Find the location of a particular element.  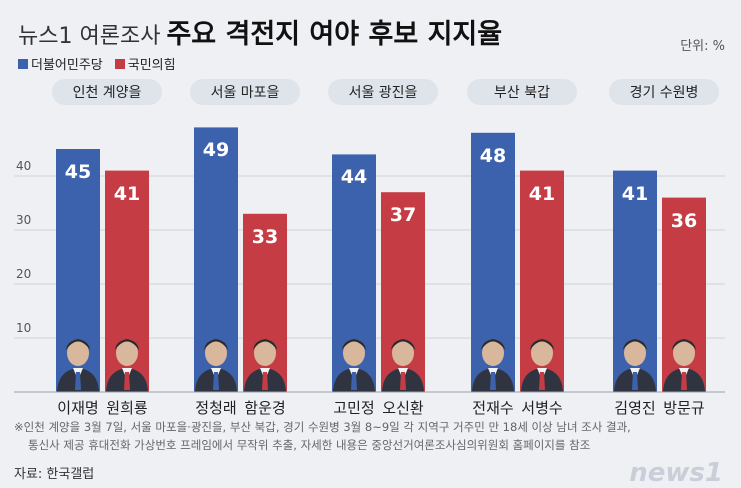

region-label: 경기 수원병 is located at coordinates (664, 92).